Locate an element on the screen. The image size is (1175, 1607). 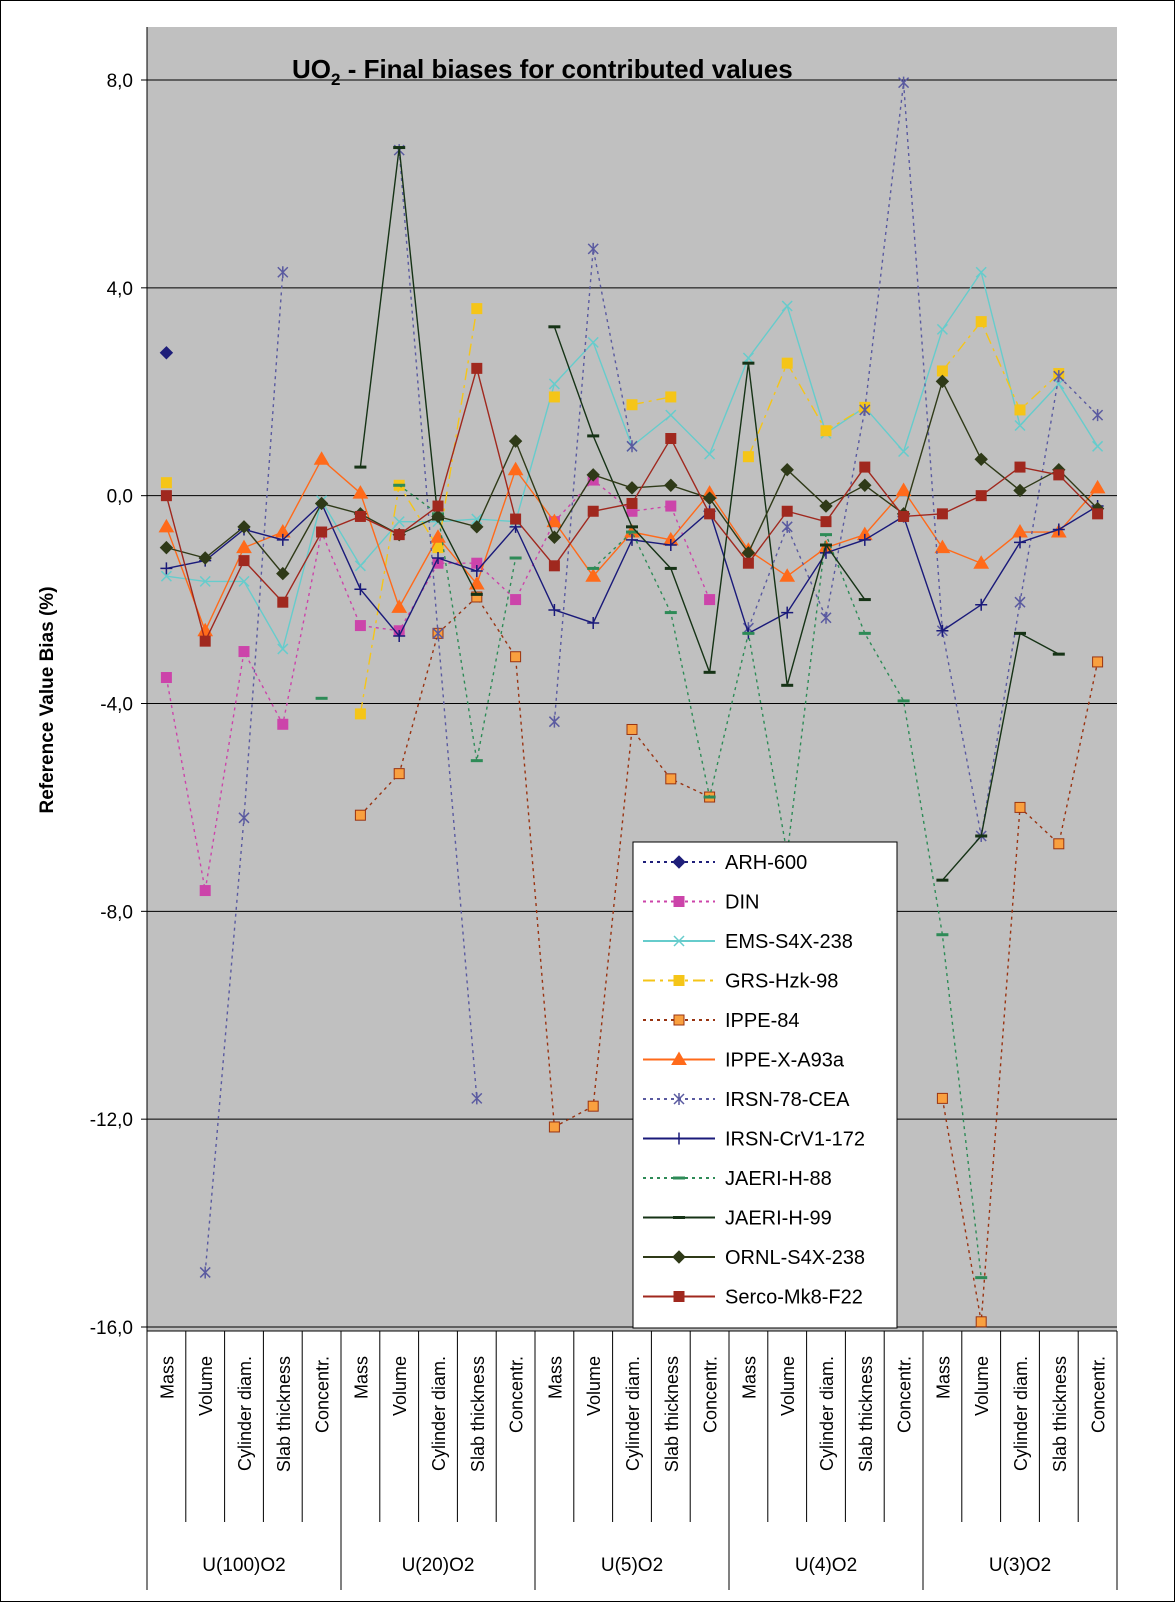
legend-item: GRS-Hzk-98 is located at coordinates (740, 982).